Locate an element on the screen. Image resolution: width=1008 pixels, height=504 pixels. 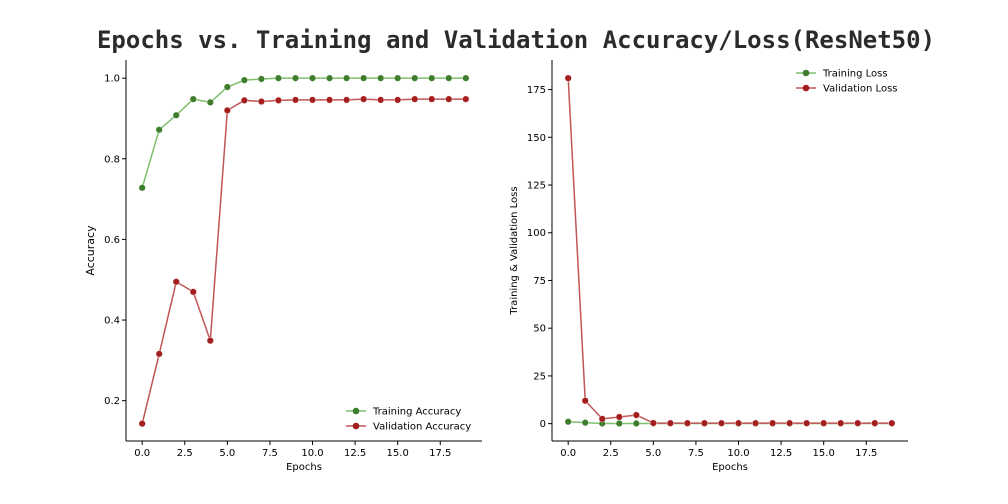
accuracy-x-tick-label: 10.0 is located at coordinates (312, 453).